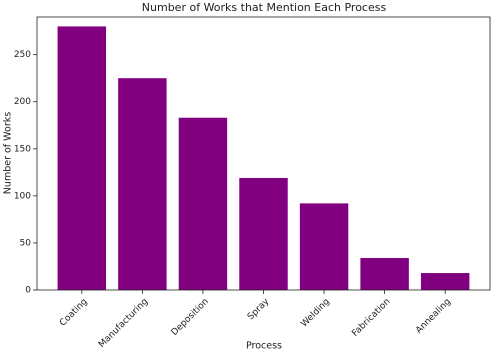  I want to click on y-tick-label: 200, so click(22, 102).